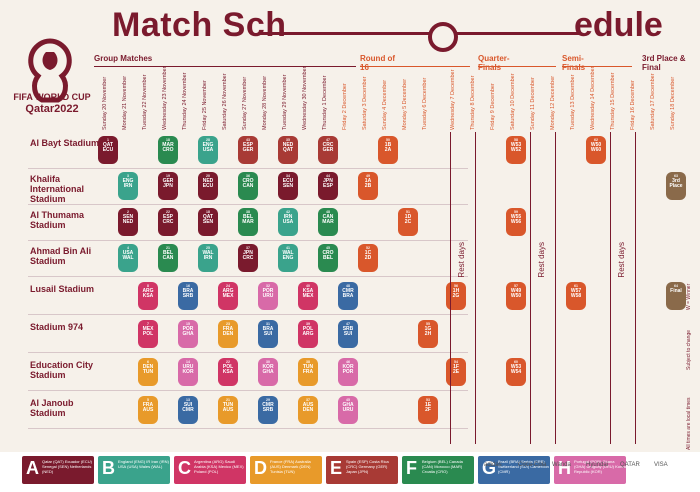 The height and width of the screenshot is (492, 700). I want to click on match-number: 34, so click(288, 176).